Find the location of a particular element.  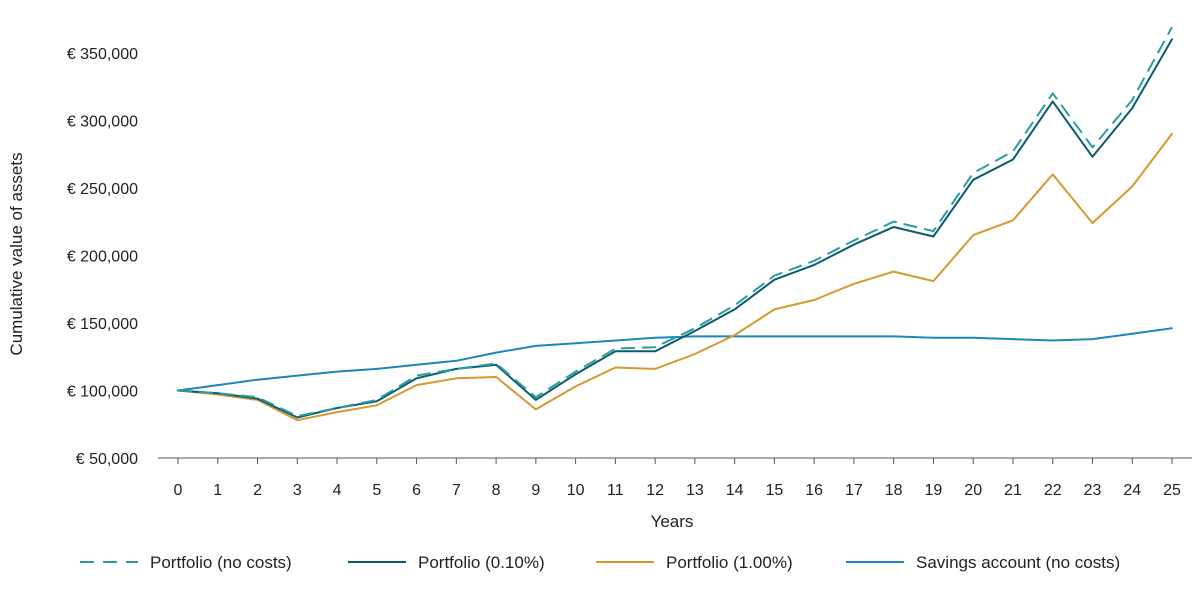

x-tick-label: 12 is located at coordinates (655, 490).